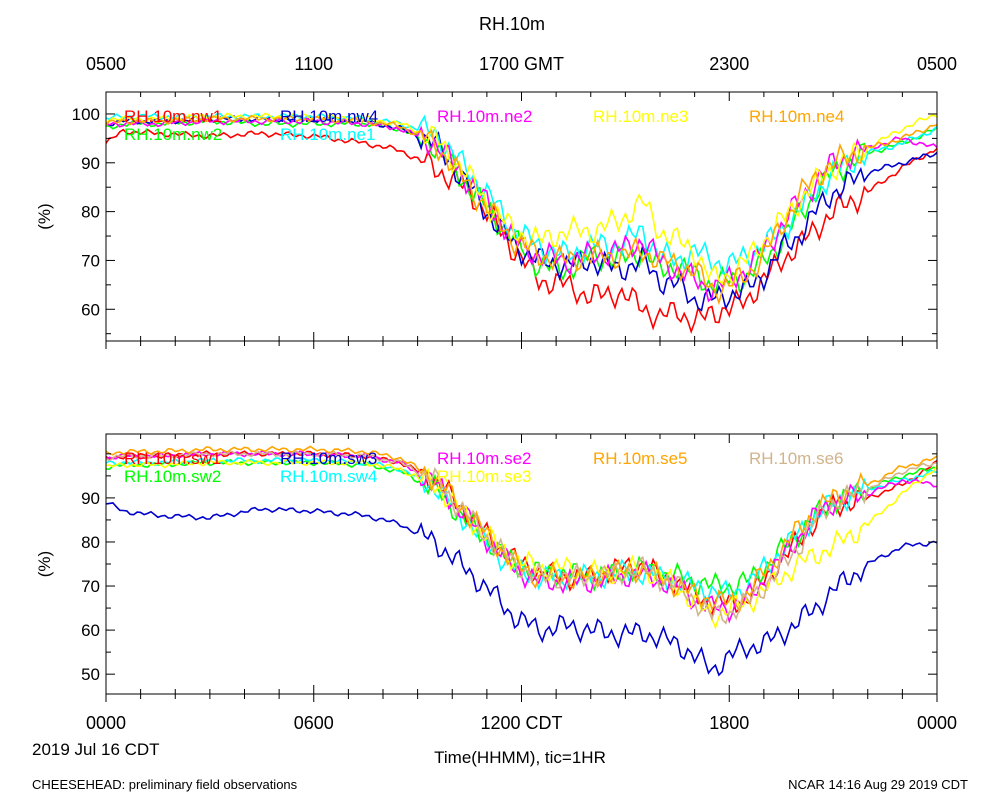  I want to click on legend-entry-RH-10m-se6: RH.10m.se6, so click(796, 458).